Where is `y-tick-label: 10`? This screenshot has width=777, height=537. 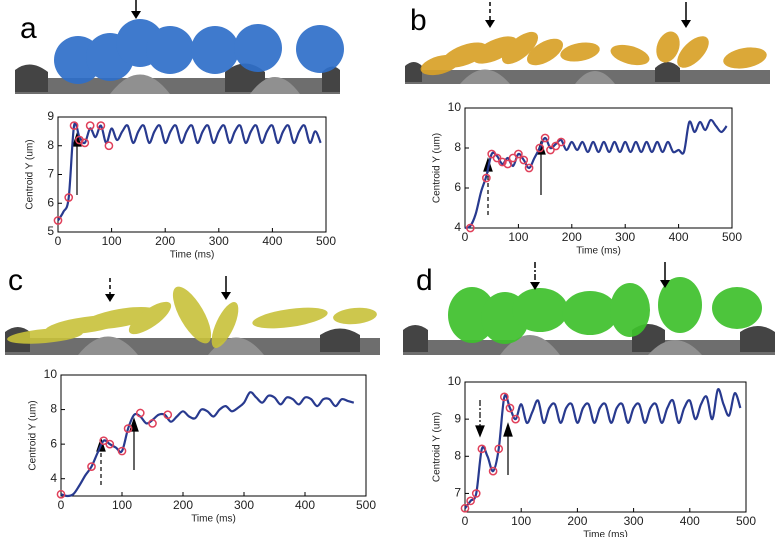 y-tick-label: 10 is located at coordinates (51, 374).